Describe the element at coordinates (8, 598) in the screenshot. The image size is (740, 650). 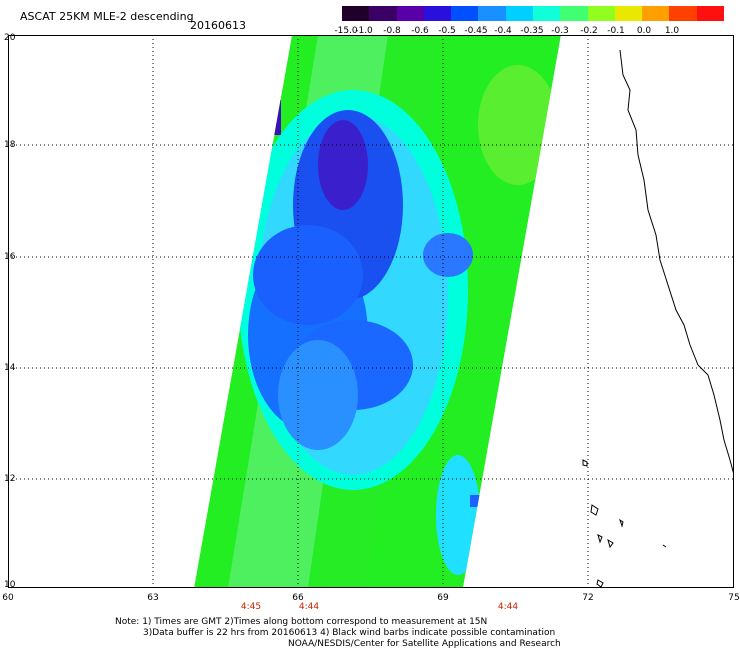
I see `longitude-label: 60` at that location.